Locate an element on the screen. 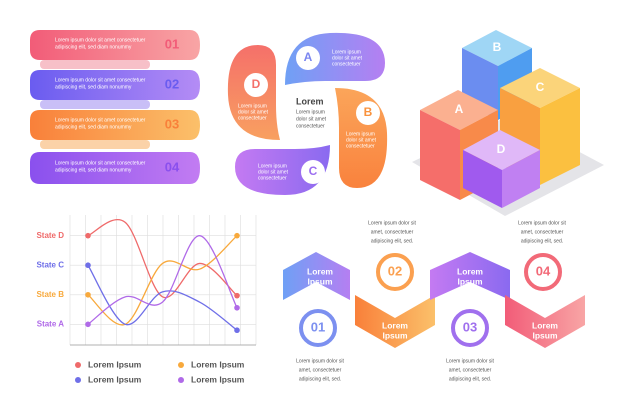 This screenshot has height=417, width=626. petal-label: D is located at coordinates (256, 84).